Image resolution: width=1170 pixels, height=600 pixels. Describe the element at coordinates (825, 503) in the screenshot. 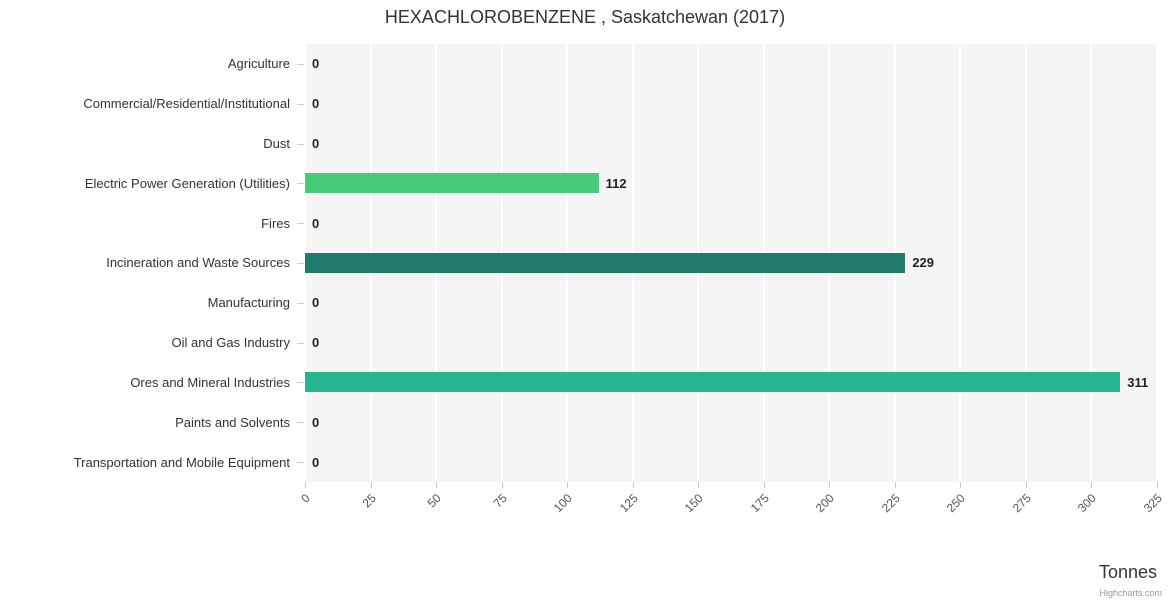

I see `x-axis-tick-label: 200` at that location.